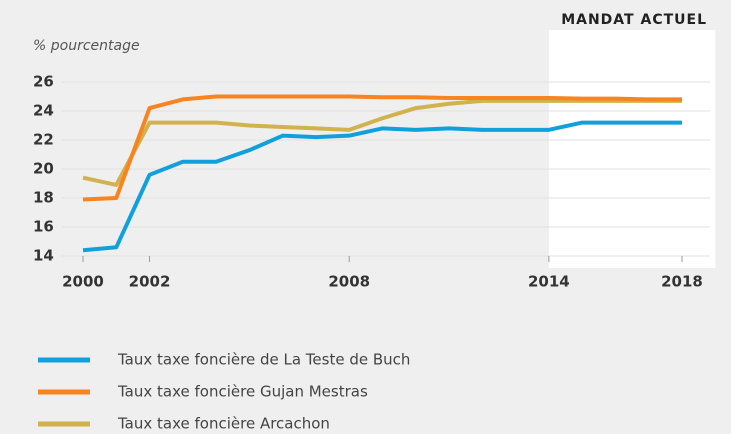 Image resolution: width=731 pixels, height=434 pixels. What do you see at coordinates (83, 282) in the screenshot?
I see `x-tick-label: 2000` at bounding box center [83, 282].